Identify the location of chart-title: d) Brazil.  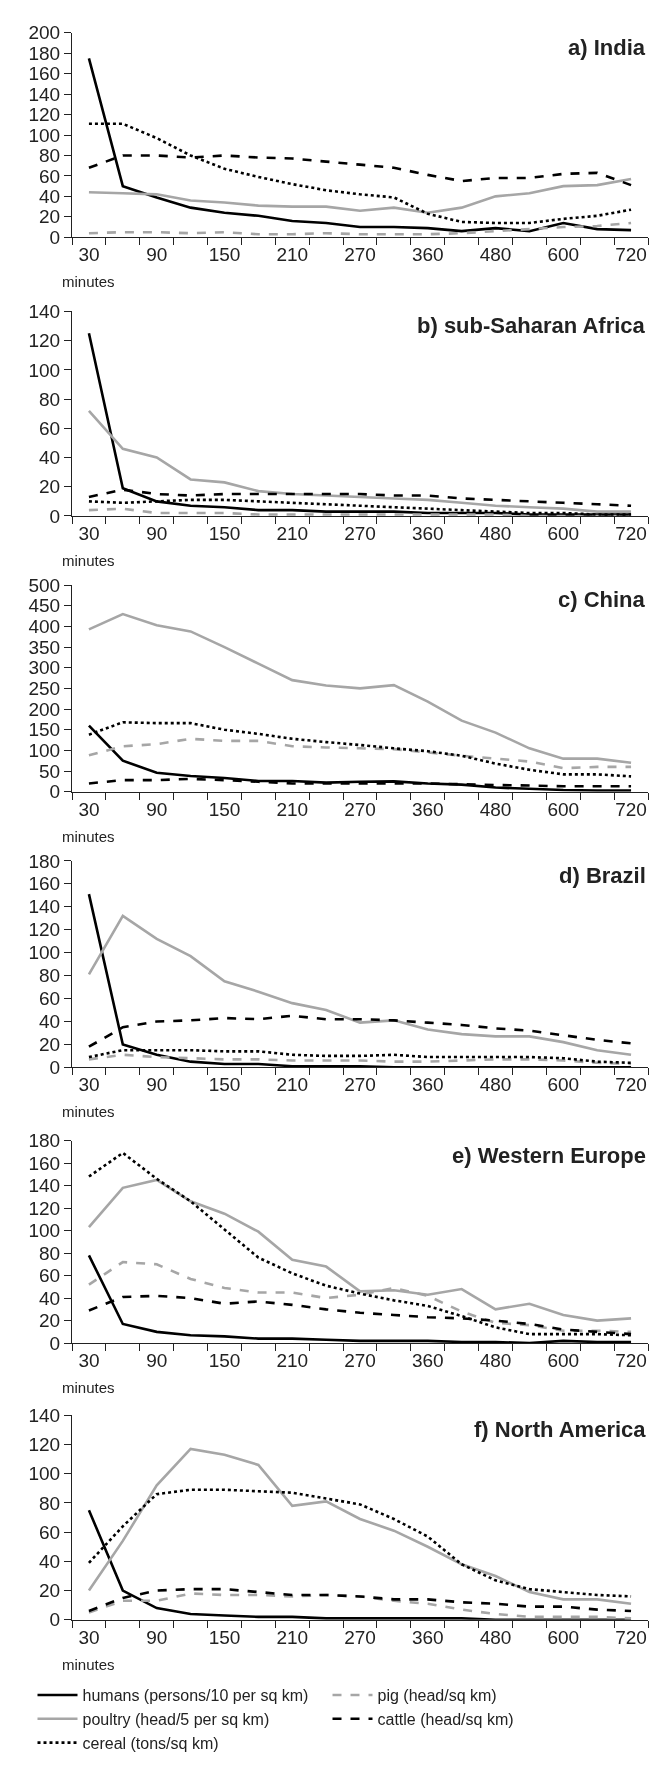
(602, 875).